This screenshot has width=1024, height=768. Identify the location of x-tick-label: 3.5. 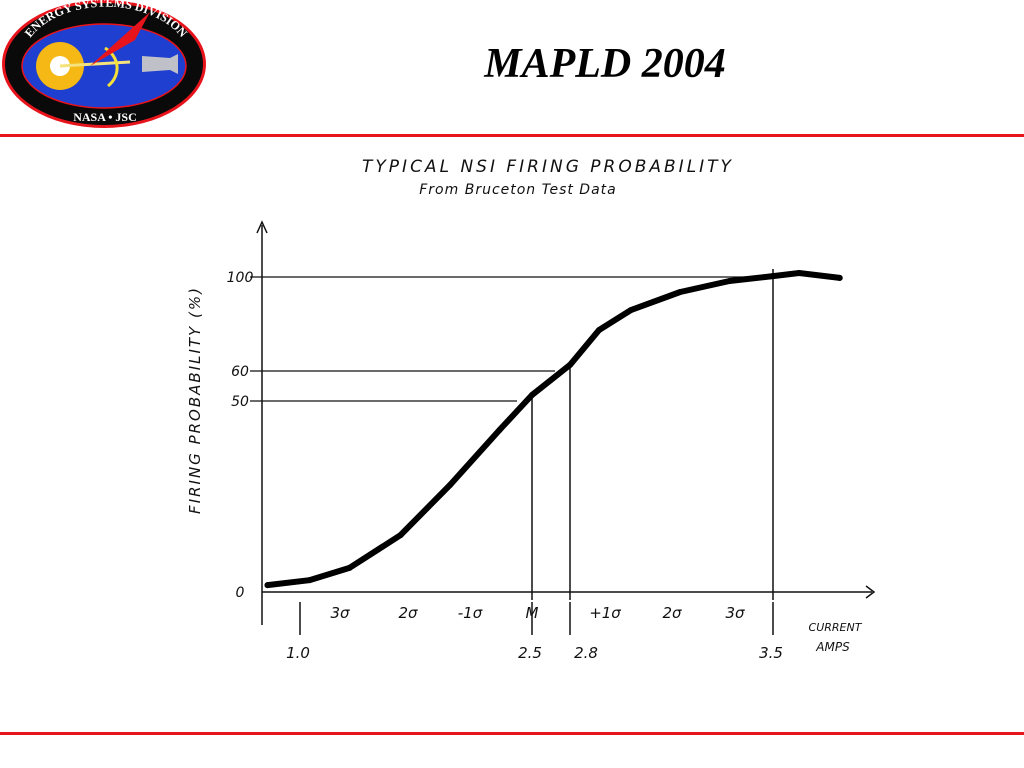
(771, 653).